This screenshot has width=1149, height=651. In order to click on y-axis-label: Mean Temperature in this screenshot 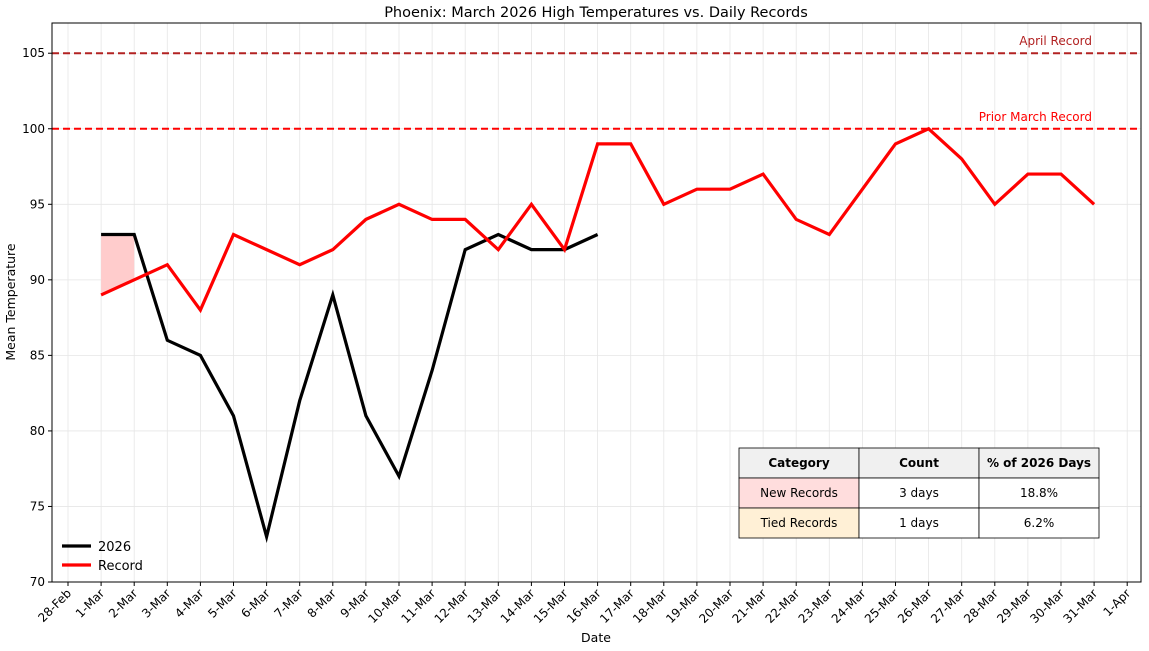, I will do `click(10, 302)`.